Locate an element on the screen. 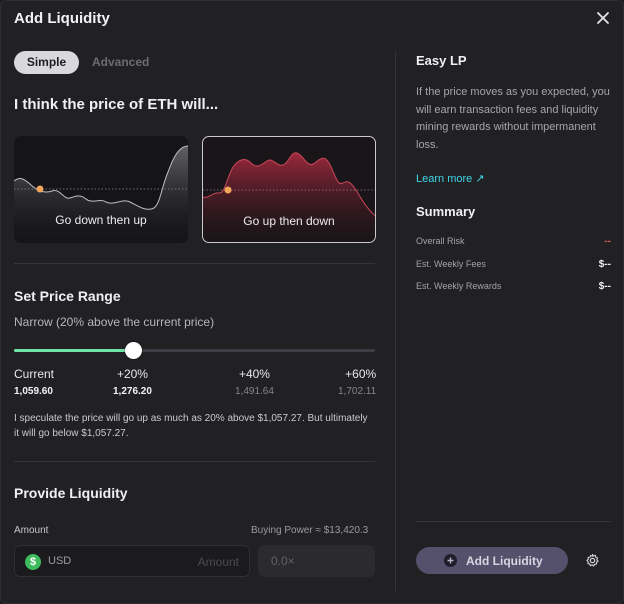 This screenshot has width=624, height=604. add-liquidity-label: Add Liquidity is located at coordinates (504, 561).